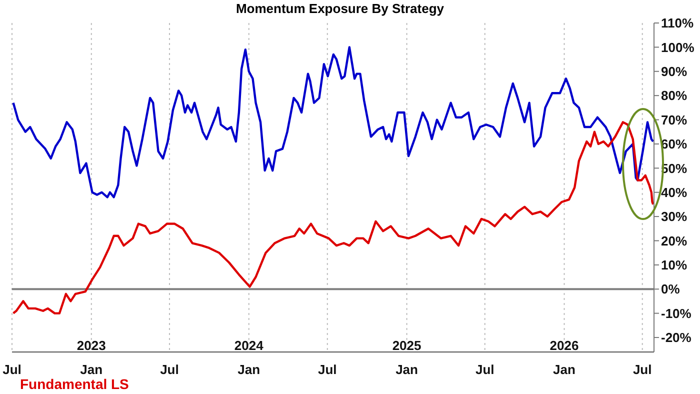  What do you see at coordinates (674, 71) in the screenshot?
I see `y-tick-label: 90%` at bounding box center [674, 71].